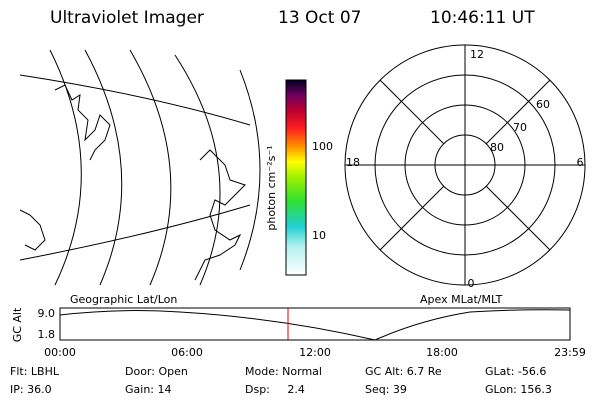 The height and width of the screenshot is (400, 600). What do you see at coordinates (315, 352) in the screenshot?
I see `x-tick-label: 12:00` at bounding box center [315, 352].